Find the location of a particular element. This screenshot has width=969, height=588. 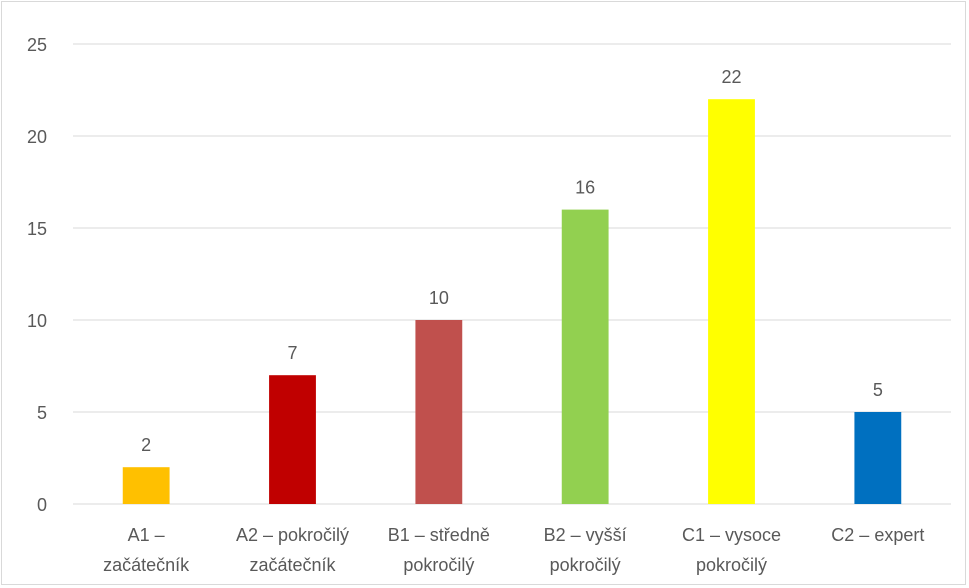

x-tick-label: A1 – is located at coordinates (146, 535).